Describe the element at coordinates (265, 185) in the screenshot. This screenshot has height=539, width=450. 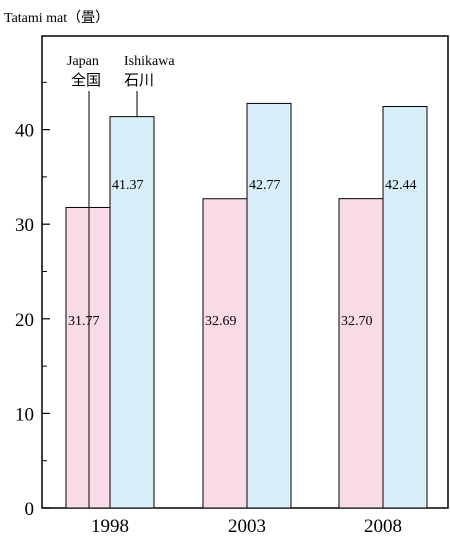
I see `data-label-ishikawa-2003: 42.77` at that location.